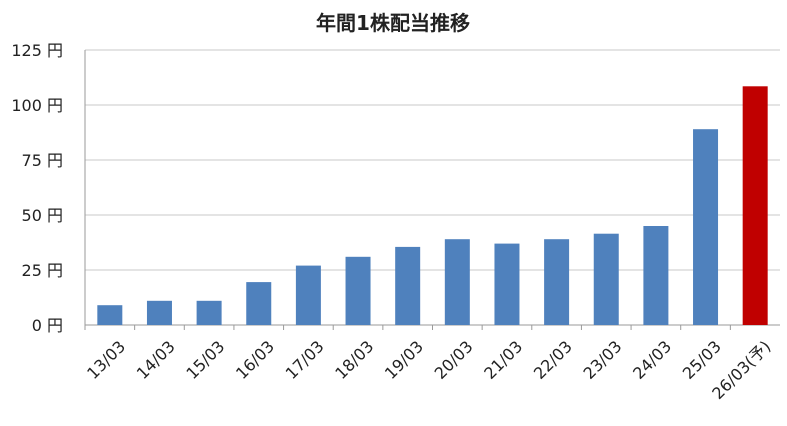  I want to click on x-tick-label: 20/03, so click(454, 360).